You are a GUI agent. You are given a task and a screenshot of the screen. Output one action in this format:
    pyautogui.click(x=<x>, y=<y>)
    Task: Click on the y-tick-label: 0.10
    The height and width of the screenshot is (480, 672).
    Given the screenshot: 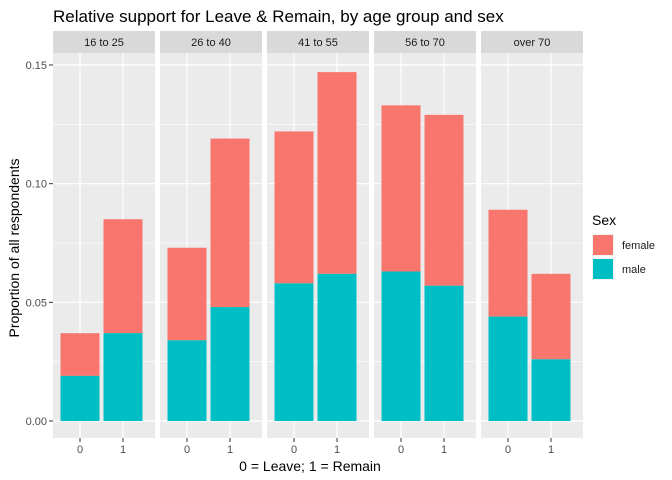 What is the action you would take?
    pyautogui.click(x=36, y=185)
    